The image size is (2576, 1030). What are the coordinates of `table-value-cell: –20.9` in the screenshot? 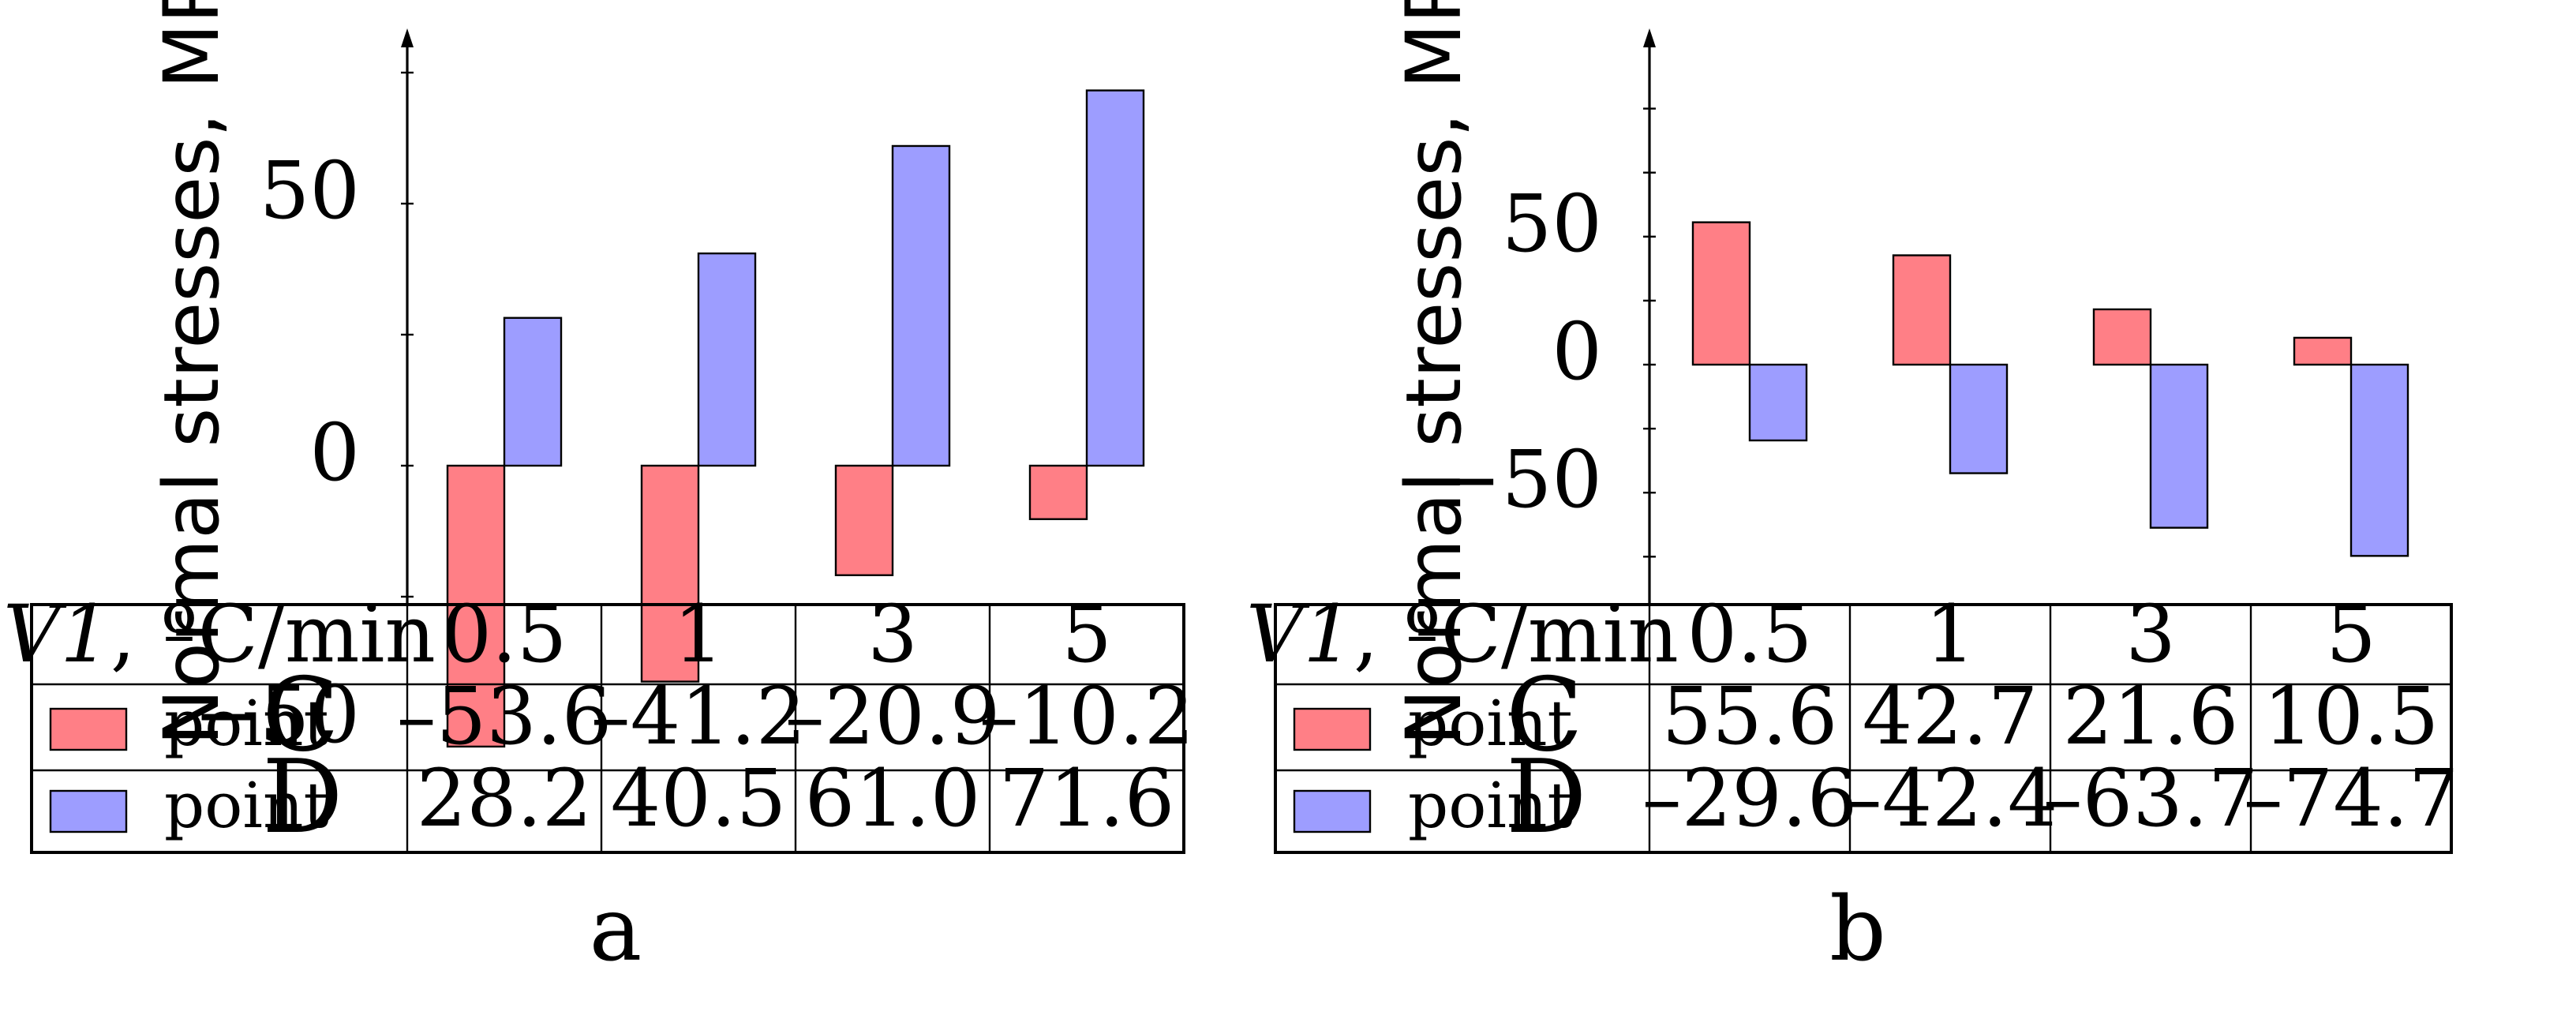 It's located at (893, 716).